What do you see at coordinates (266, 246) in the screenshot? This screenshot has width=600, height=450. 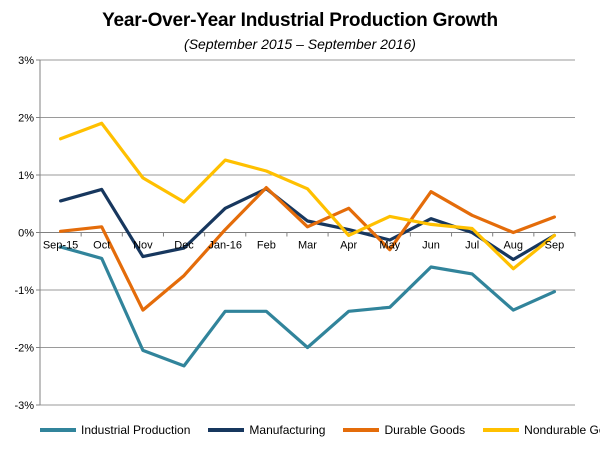 I see `x-tick-label: Feb` at bounding box center [266, 246].